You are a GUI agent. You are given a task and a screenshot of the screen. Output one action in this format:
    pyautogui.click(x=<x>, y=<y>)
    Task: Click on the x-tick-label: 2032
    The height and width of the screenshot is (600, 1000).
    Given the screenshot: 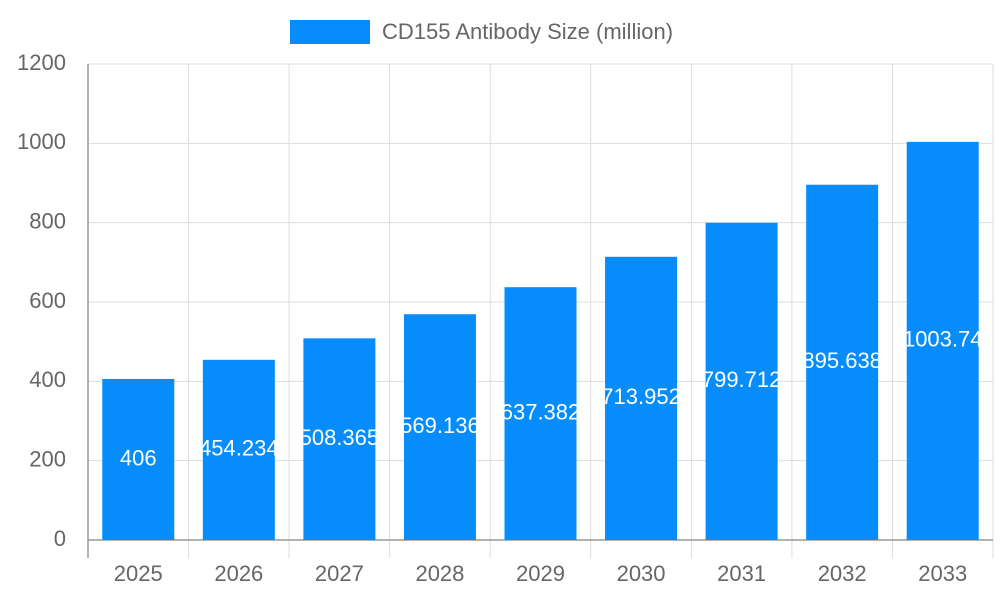 What is the action you would take?
    pyautogui.click(x=842, y=573)
    